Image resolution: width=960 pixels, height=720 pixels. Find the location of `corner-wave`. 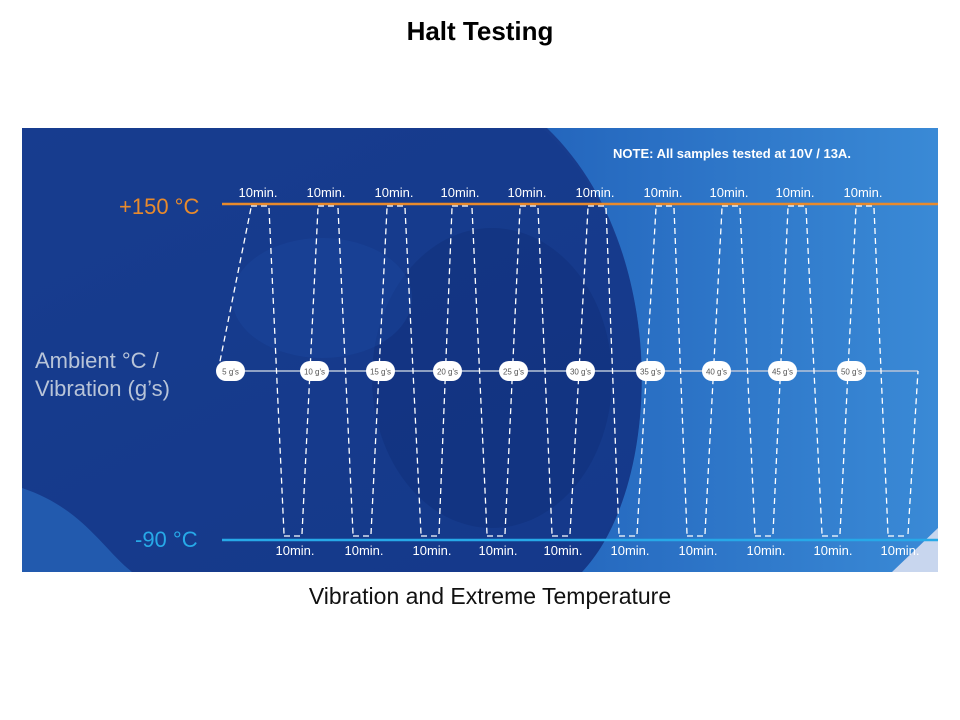

corner-wave is located at coordinates (77, 530).